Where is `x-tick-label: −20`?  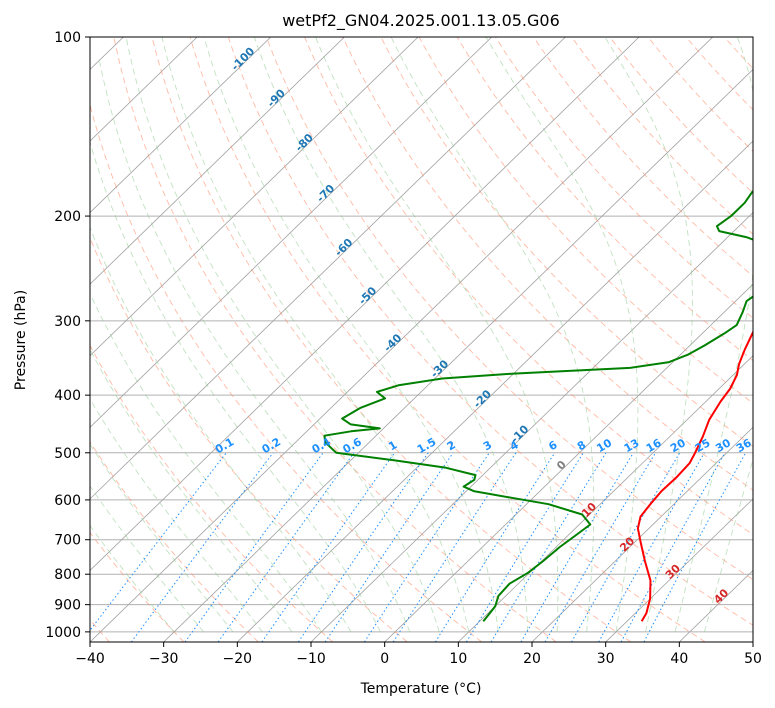
x-tick-label: −20 is located at coordinates (238, 659).